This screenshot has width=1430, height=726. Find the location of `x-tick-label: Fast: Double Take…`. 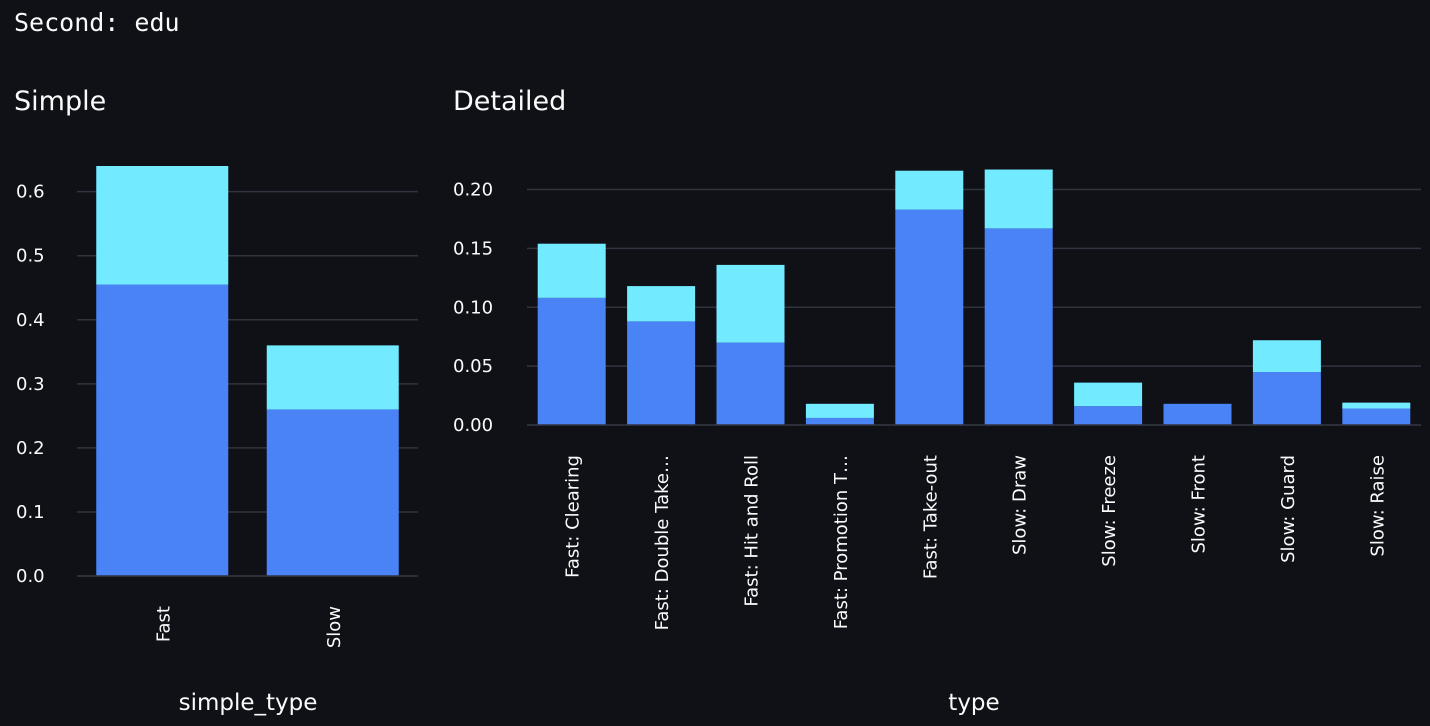

x-tick-label: Fast: Double Take… is located at coordinates (662, 542).